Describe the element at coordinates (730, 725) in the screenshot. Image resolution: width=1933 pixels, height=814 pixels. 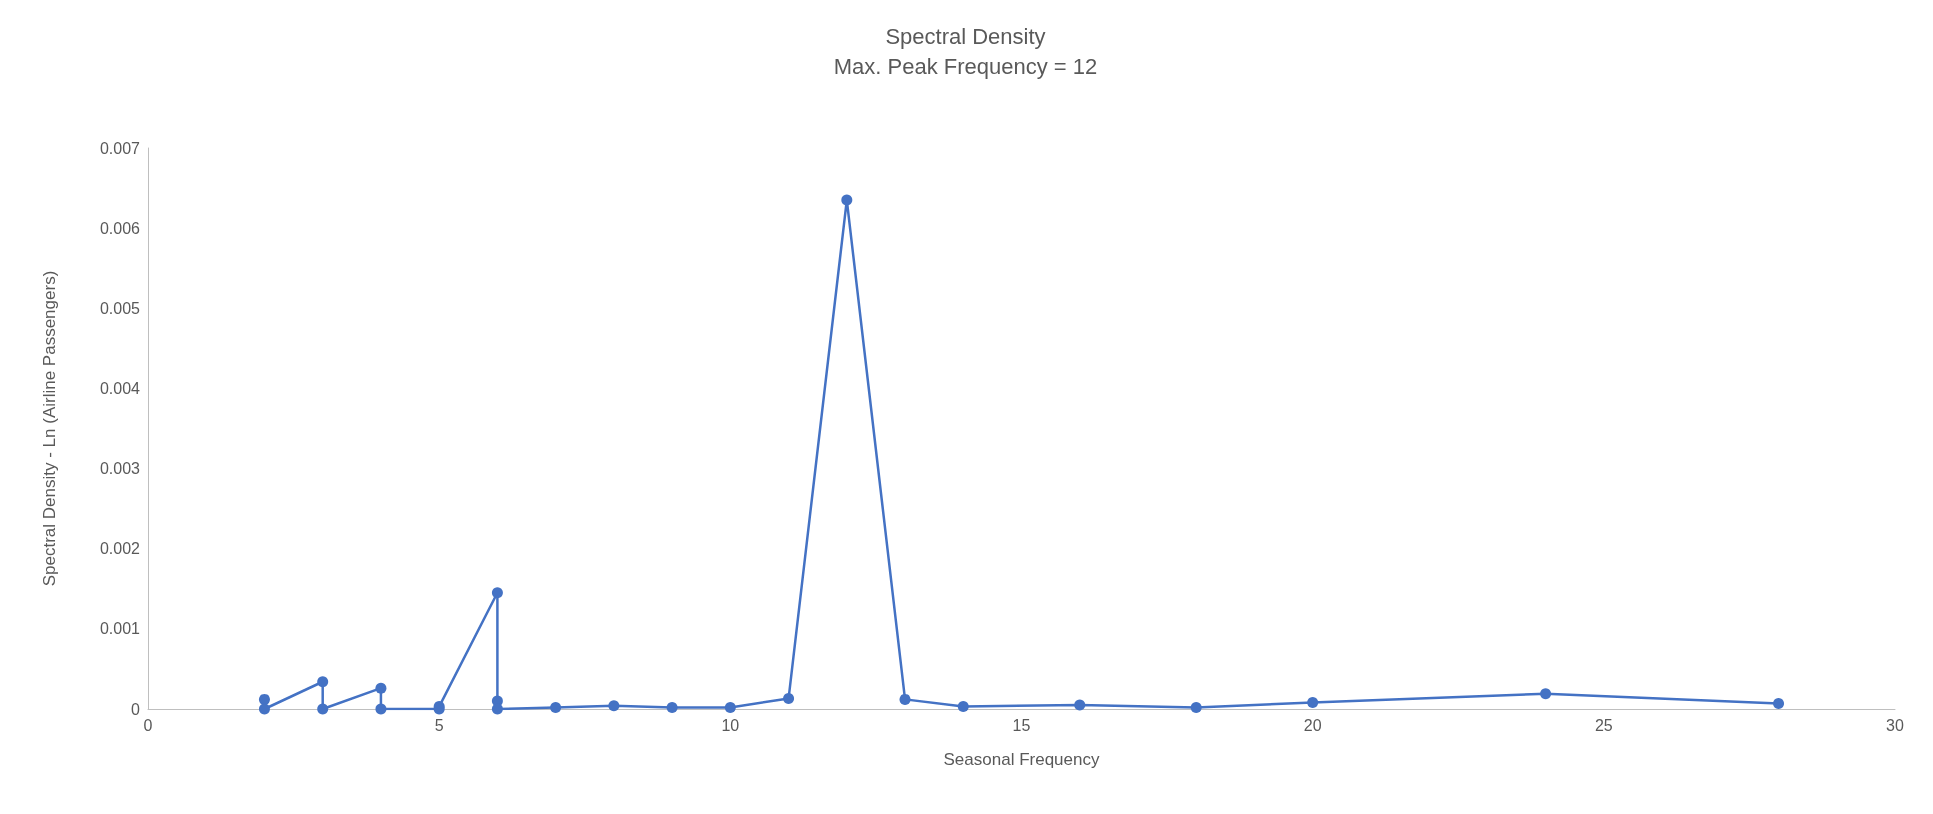
I see `x-tick-label: 10` at that location.